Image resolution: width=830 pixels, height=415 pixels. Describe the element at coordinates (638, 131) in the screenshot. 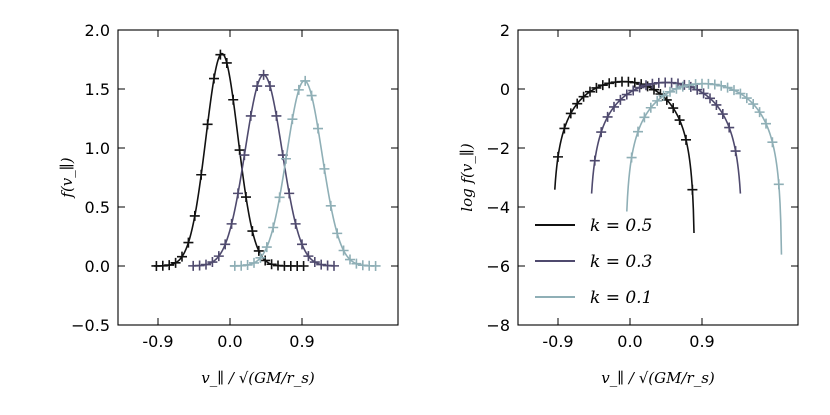

I see `right-marker-k=0.1-1` at that location.